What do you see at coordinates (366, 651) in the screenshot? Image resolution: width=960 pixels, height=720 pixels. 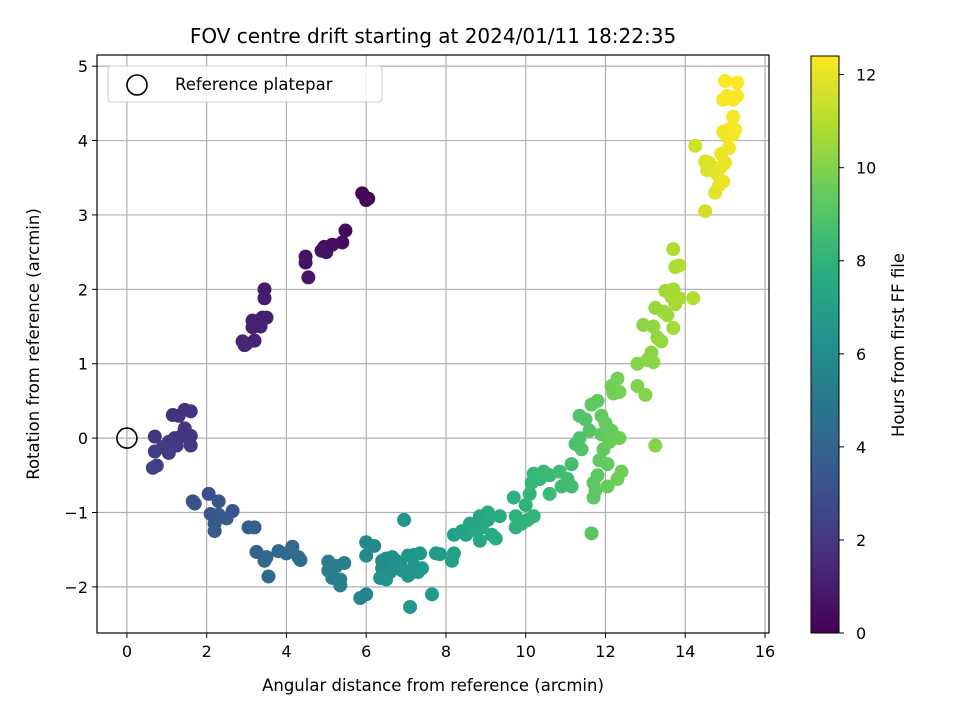 I see `x-tick-label: 6` at bounding box center [366, 651].